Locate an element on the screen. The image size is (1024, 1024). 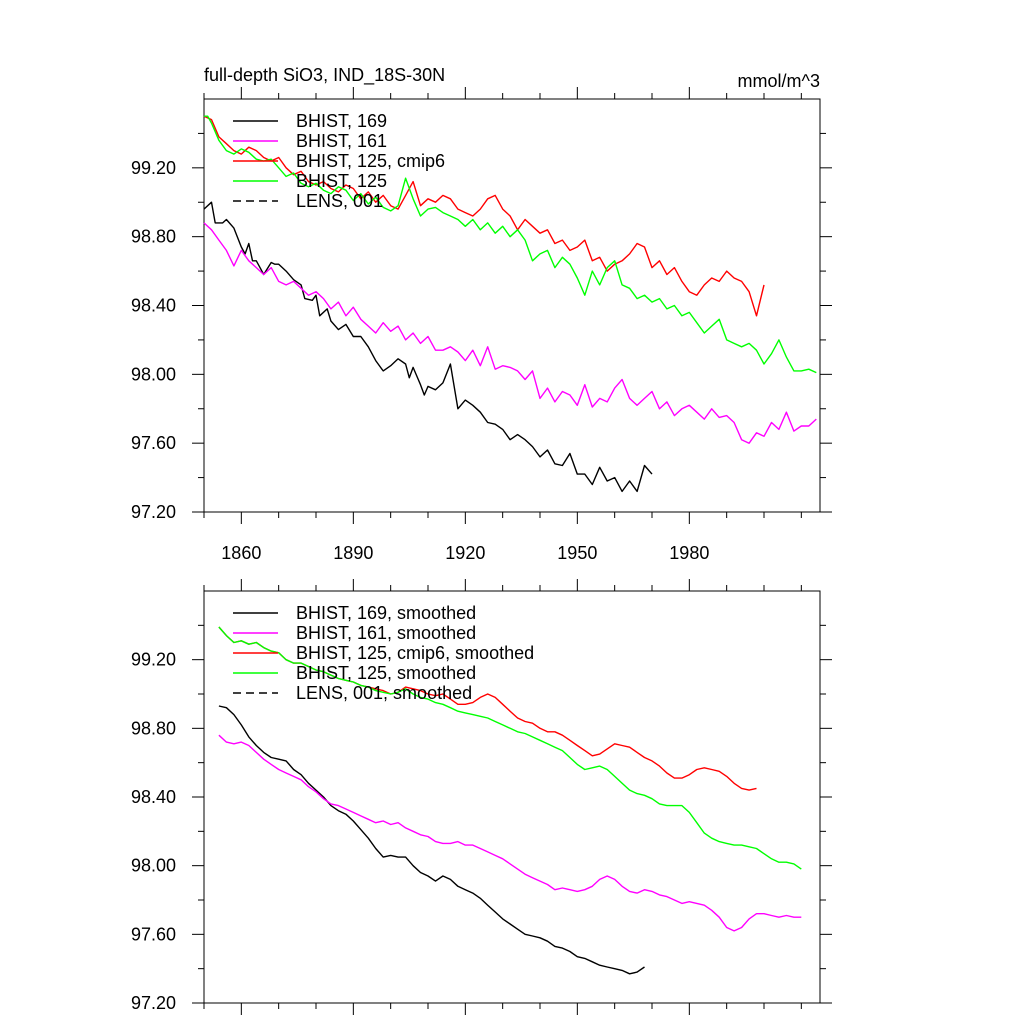
series-line-bhist-125-cmip6 is located at coordinates (484, 216).